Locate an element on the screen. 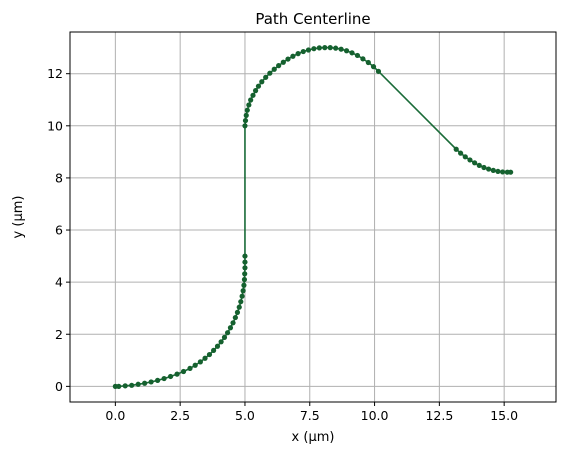 Image resolution: width=562 pixels, height=455 pixels. y-axis-ticks: 0 2 4 6 8 10 12 is located at coordinates (58, 230).